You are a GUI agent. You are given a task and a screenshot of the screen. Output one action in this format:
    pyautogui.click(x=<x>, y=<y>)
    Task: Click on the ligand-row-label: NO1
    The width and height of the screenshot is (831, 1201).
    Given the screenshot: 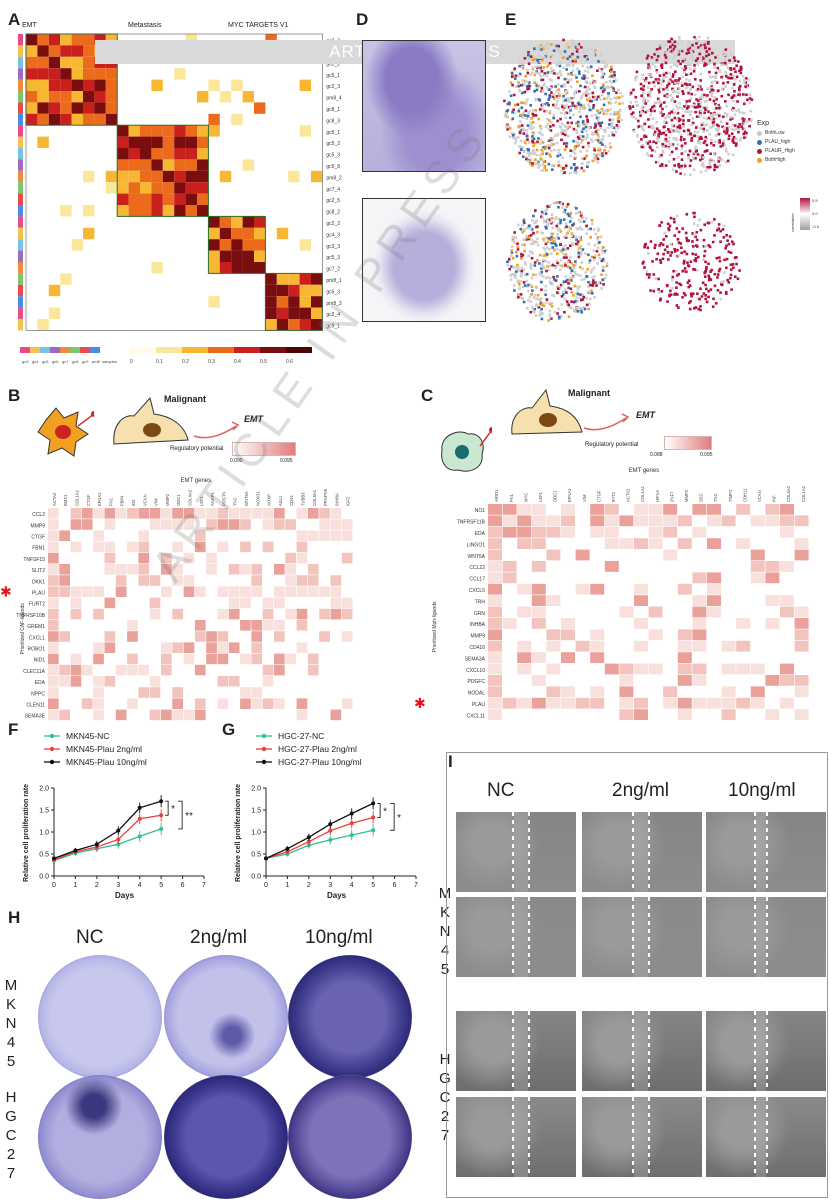 What is the action you would take?
    pyautogui.click(x=480, y=511)
    